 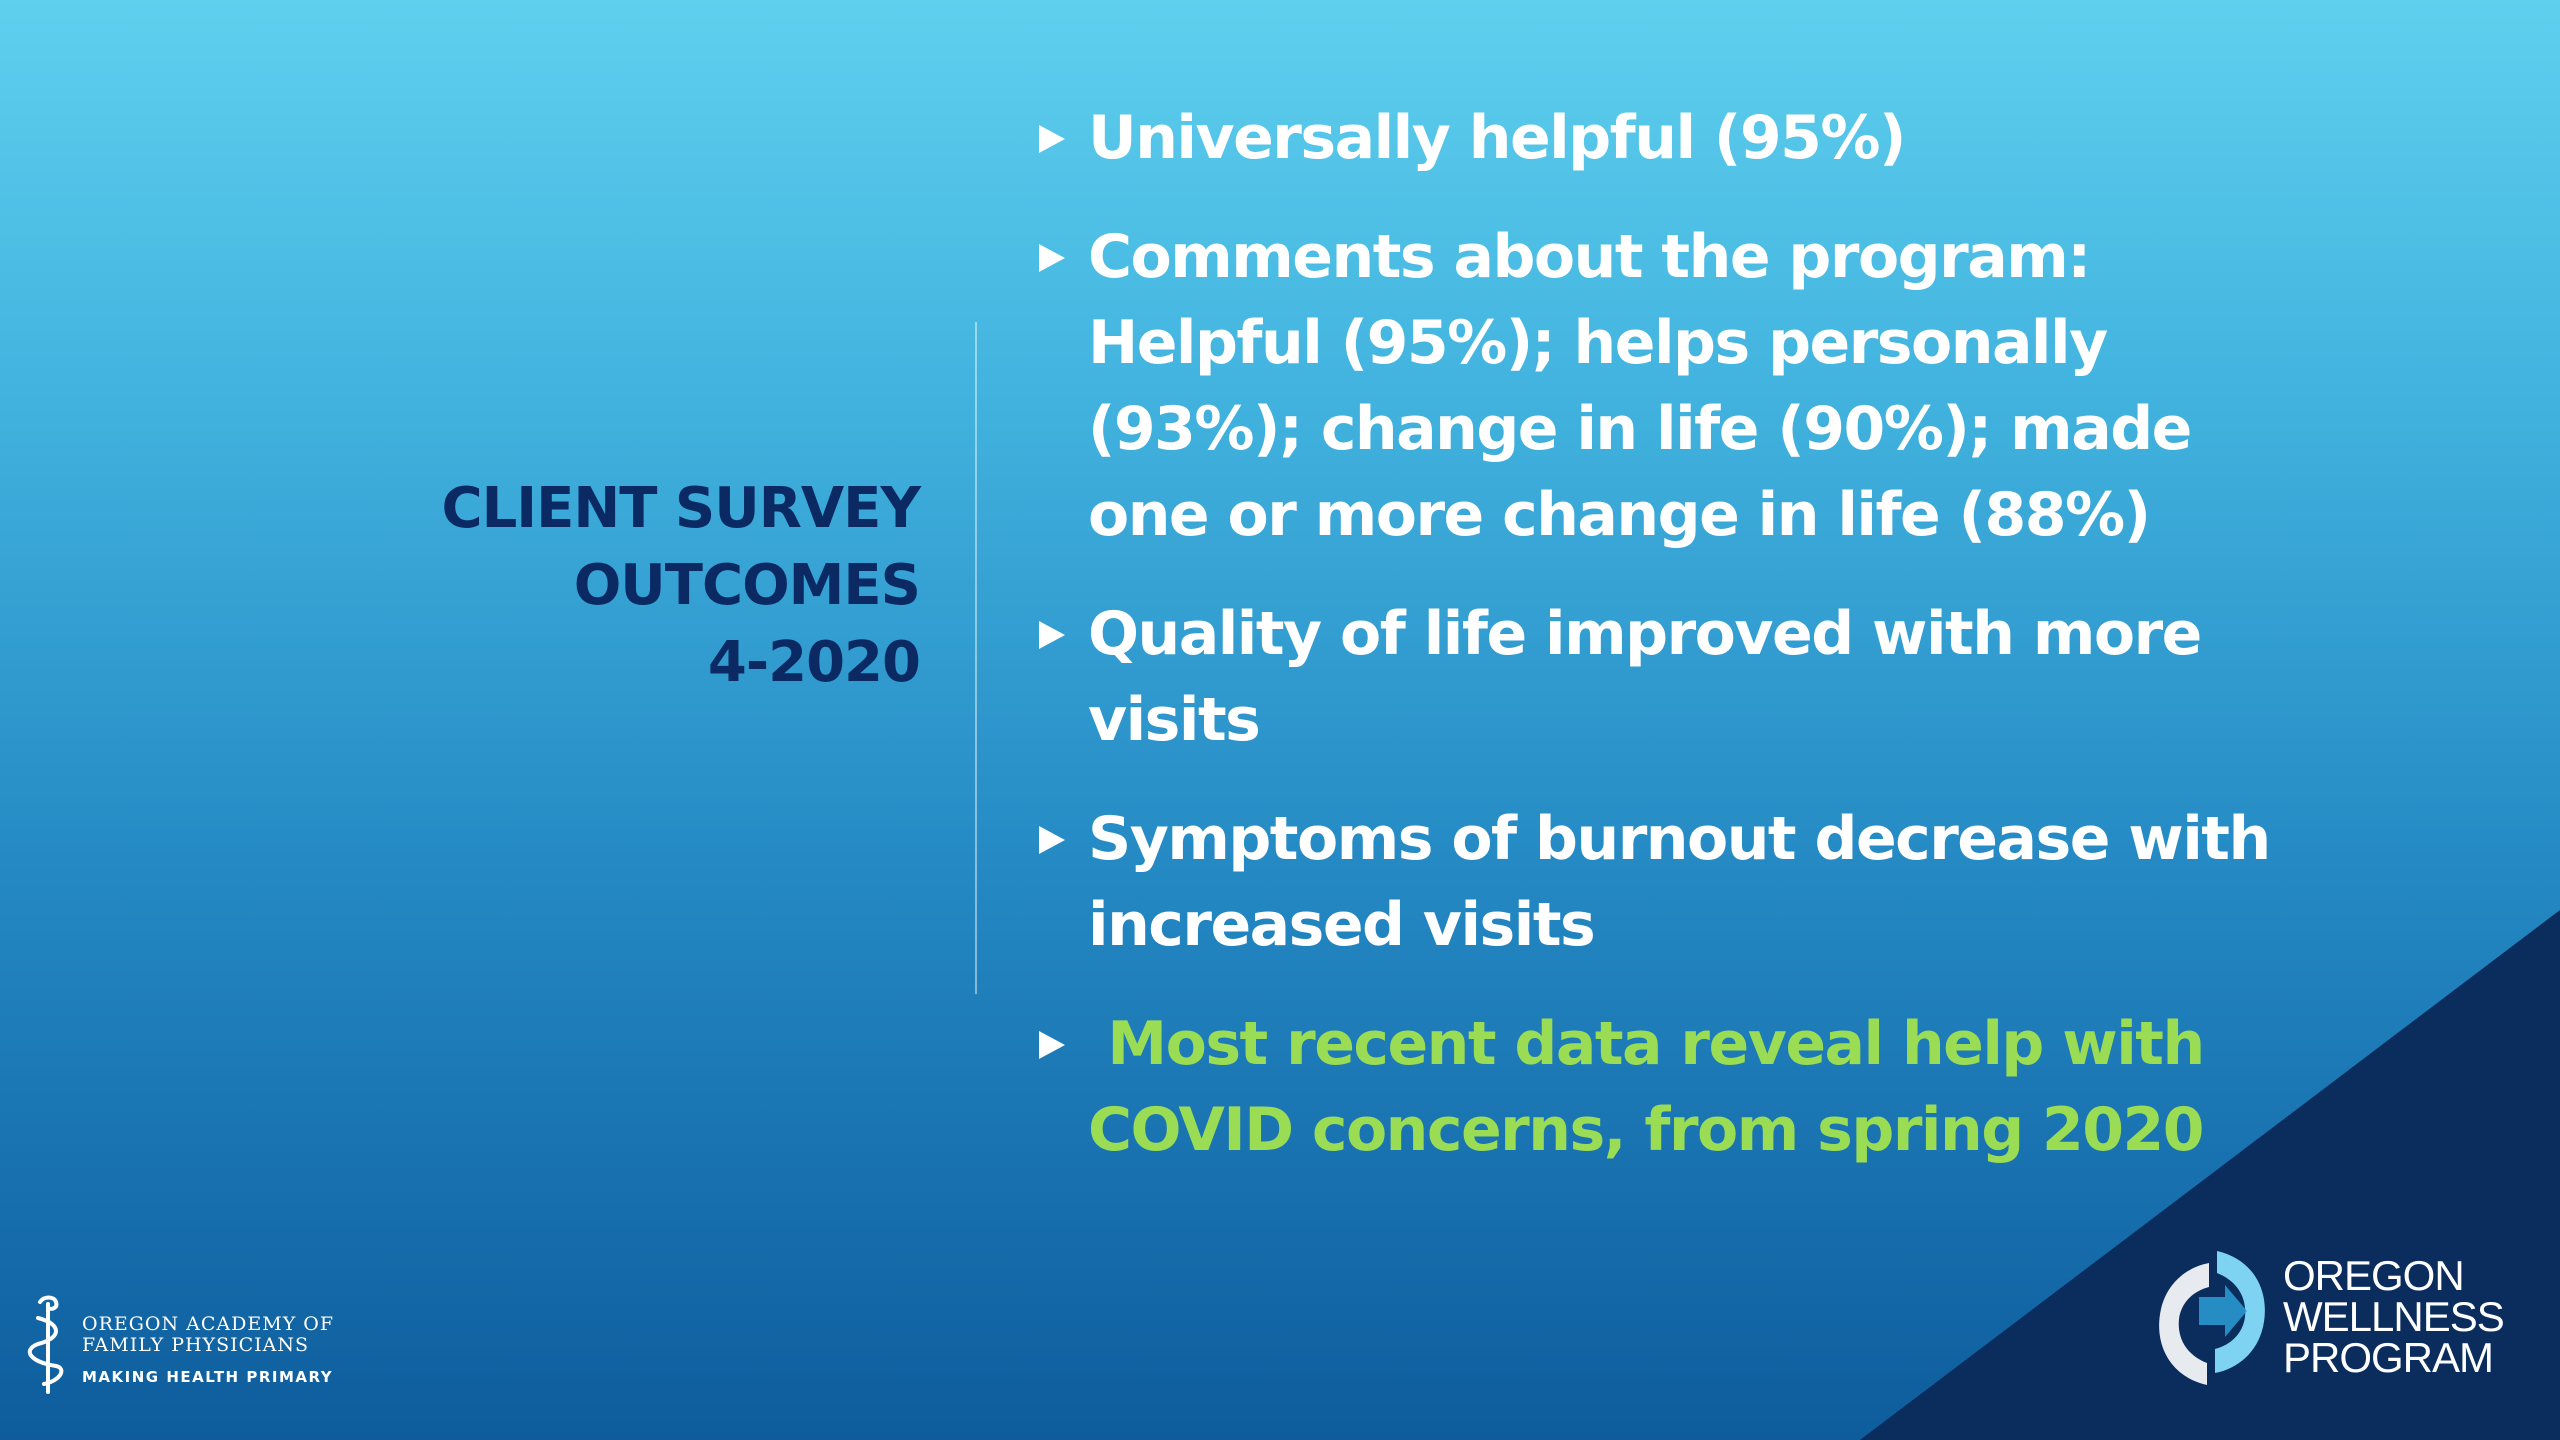 I want to click on owp-name: OREGON WELLNESS PROGRAM, so click(x=2394, y=1316).